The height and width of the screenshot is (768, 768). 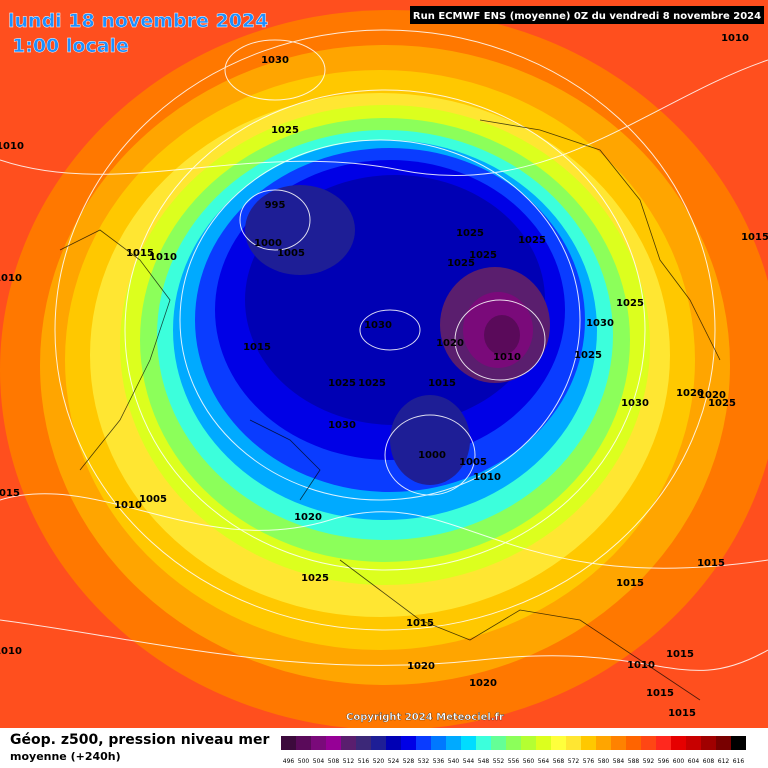 I want to click on legend-label: 528, so click(x=409, y=761).